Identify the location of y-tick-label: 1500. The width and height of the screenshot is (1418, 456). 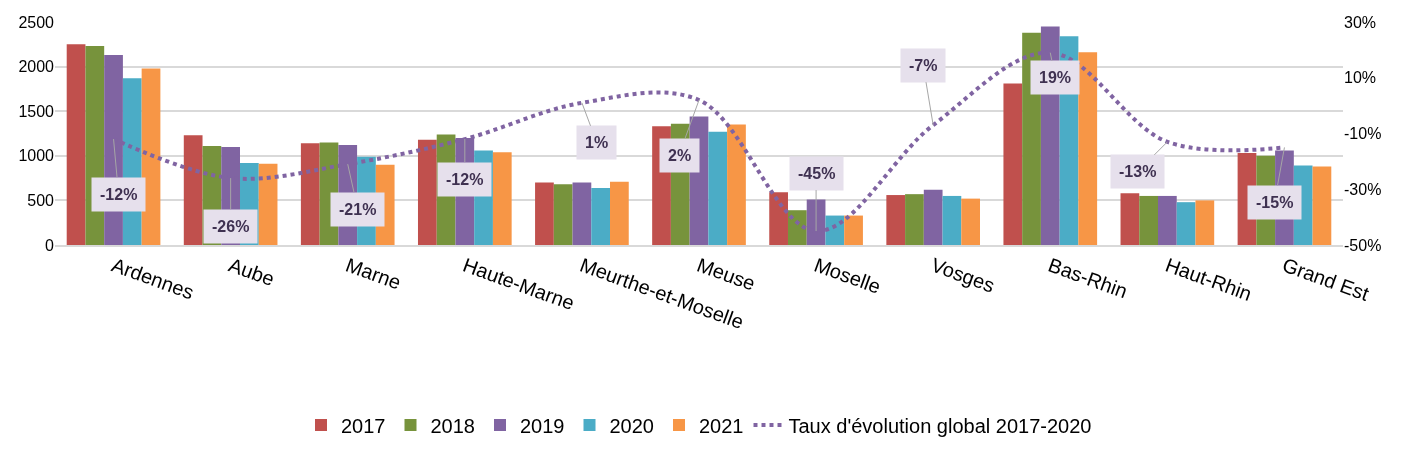
(36, 111).